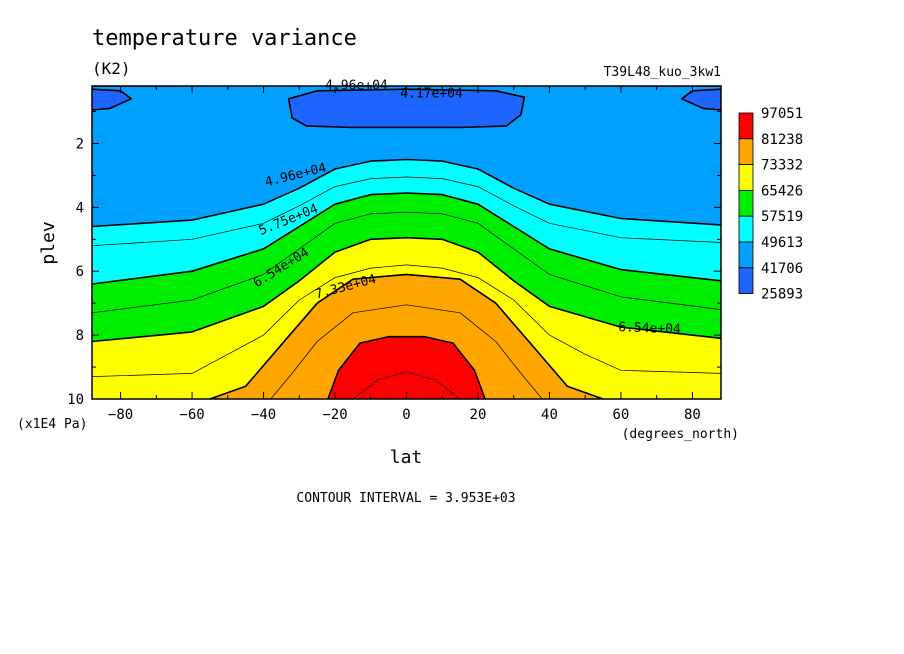 This screenshot has height=654, width=904. What do you see at coordinates (111, 68) in the screenshot?
I see `chart-units: (K2)` at bounding box center [111, 68].